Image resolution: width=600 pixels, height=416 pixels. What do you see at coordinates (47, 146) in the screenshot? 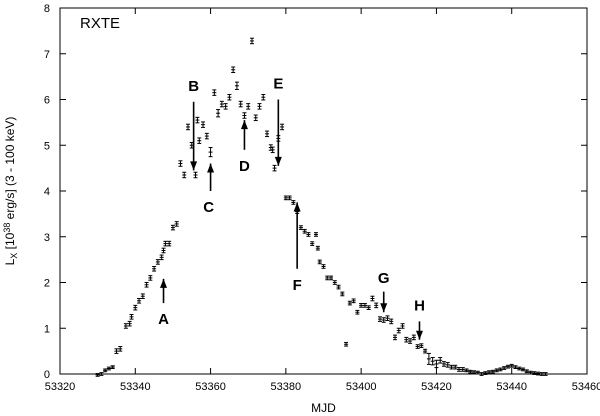
I see `y-tick-label: 5` at bounding box center [47, 146].